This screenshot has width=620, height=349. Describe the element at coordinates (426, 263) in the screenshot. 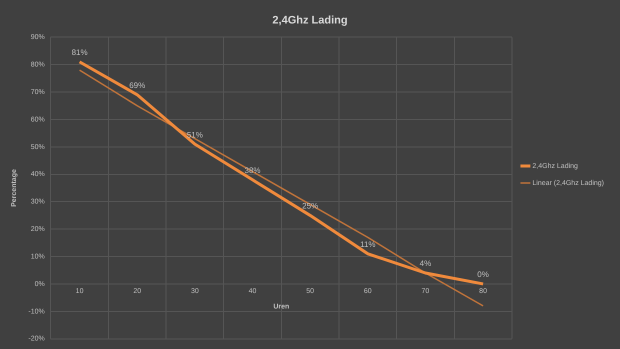

I see `data-label: 4%` at that location.